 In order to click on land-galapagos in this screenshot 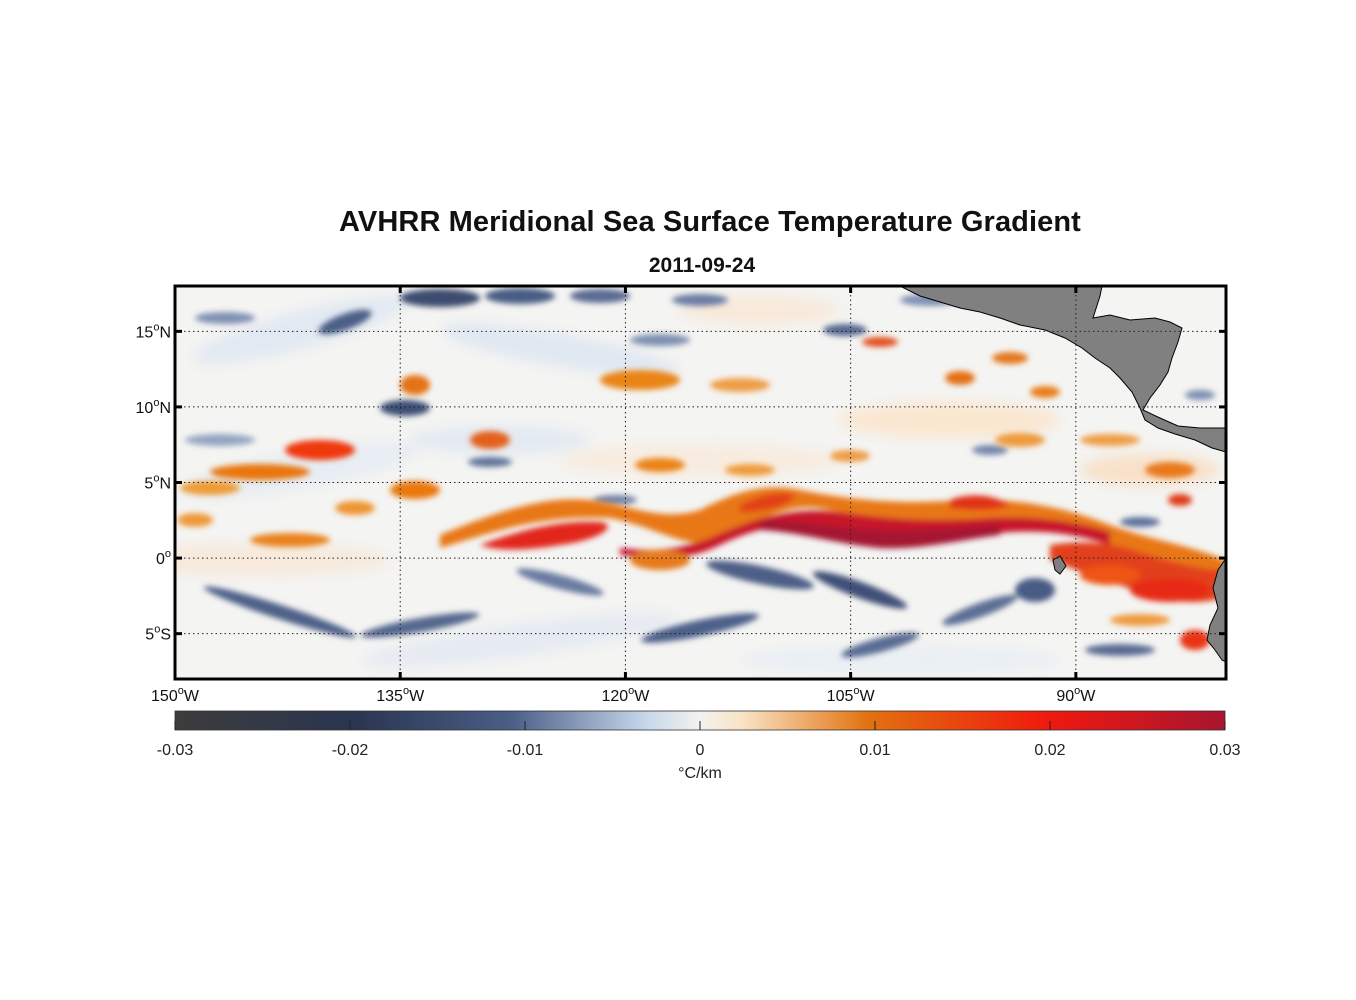, I will do `click(1059, 565)`.